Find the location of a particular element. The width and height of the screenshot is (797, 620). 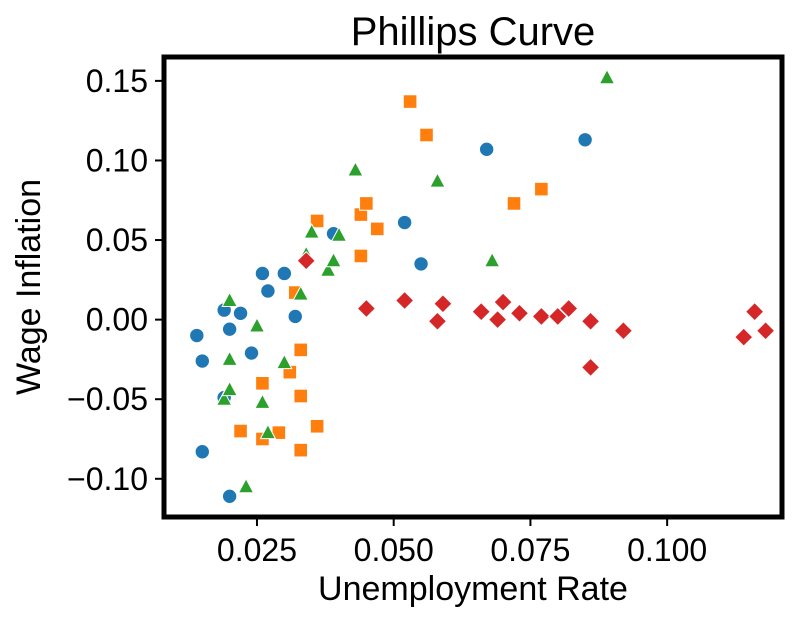

y-tick-label: 0.00 is located at coordinates (117, 320).